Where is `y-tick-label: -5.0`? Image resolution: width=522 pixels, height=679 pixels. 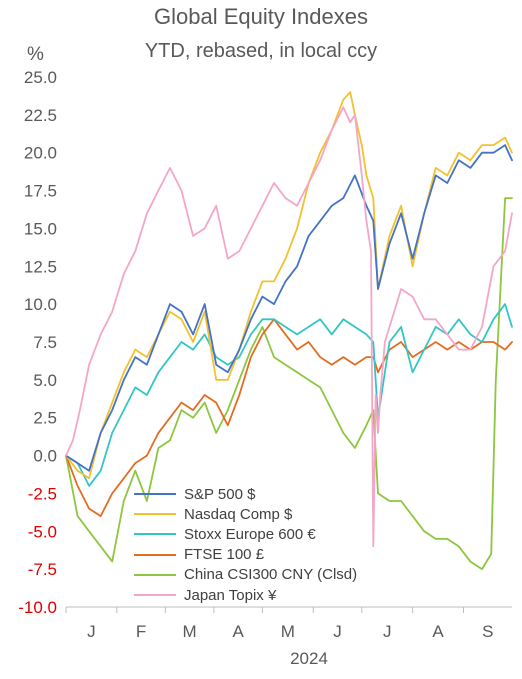
y-tick-label: -5.0 is located at coordinates (42, 531).